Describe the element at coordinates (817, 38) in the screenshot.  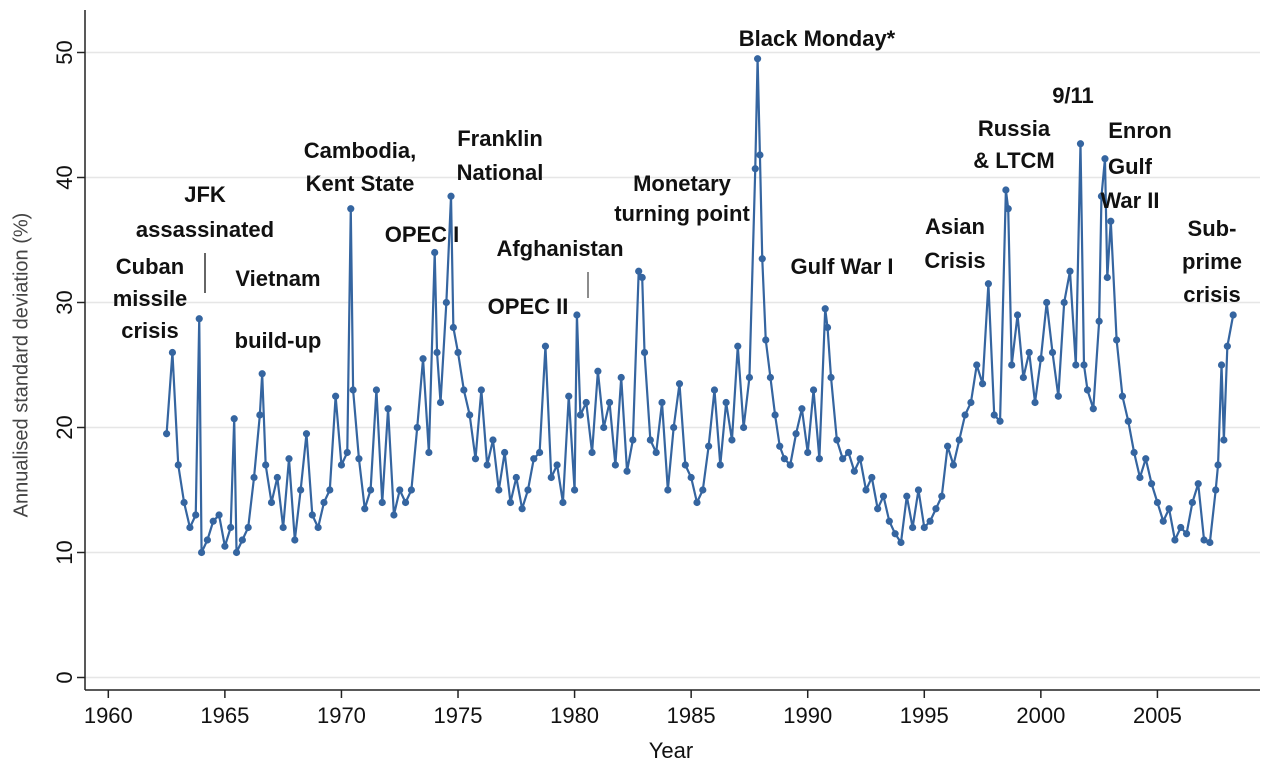
I see `annotation: Black Monday*` at that location.